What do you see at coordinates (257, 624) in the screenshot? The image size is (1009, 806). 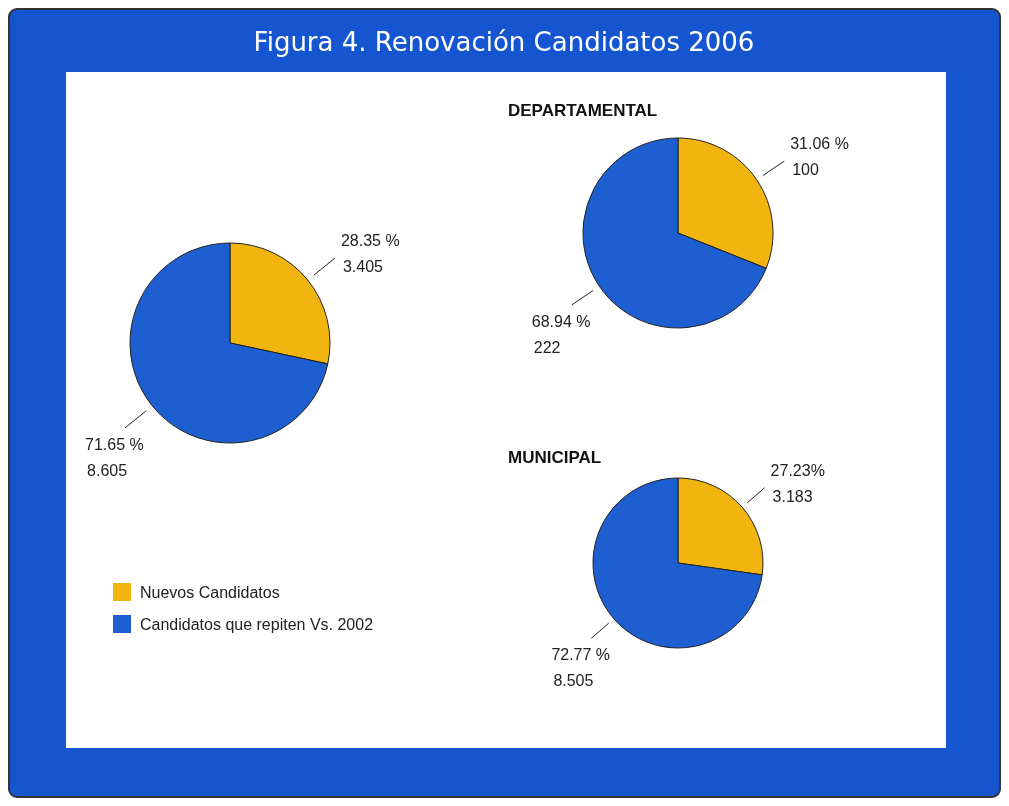 I see `legend-label: Candidatos que repiten Vs. 2002` at bounding box center [257, 624].